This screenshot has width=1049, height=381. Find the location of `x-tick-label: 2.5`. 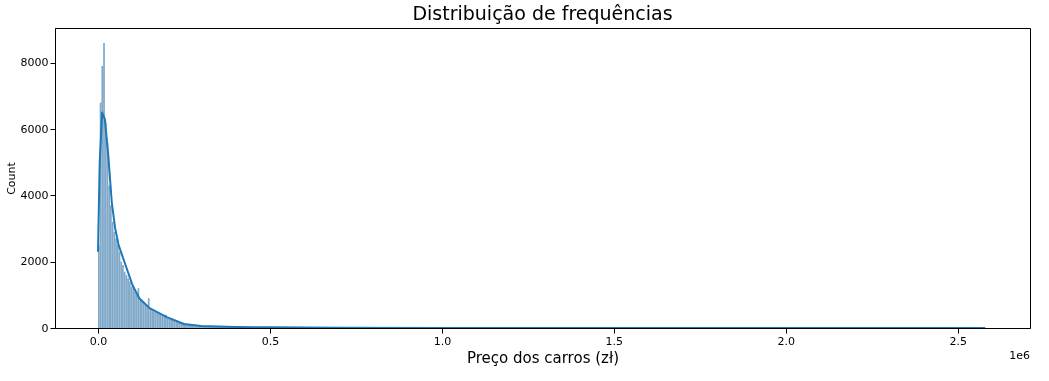

x-tick-label: 2.5 is located at coordinates (958, 341).